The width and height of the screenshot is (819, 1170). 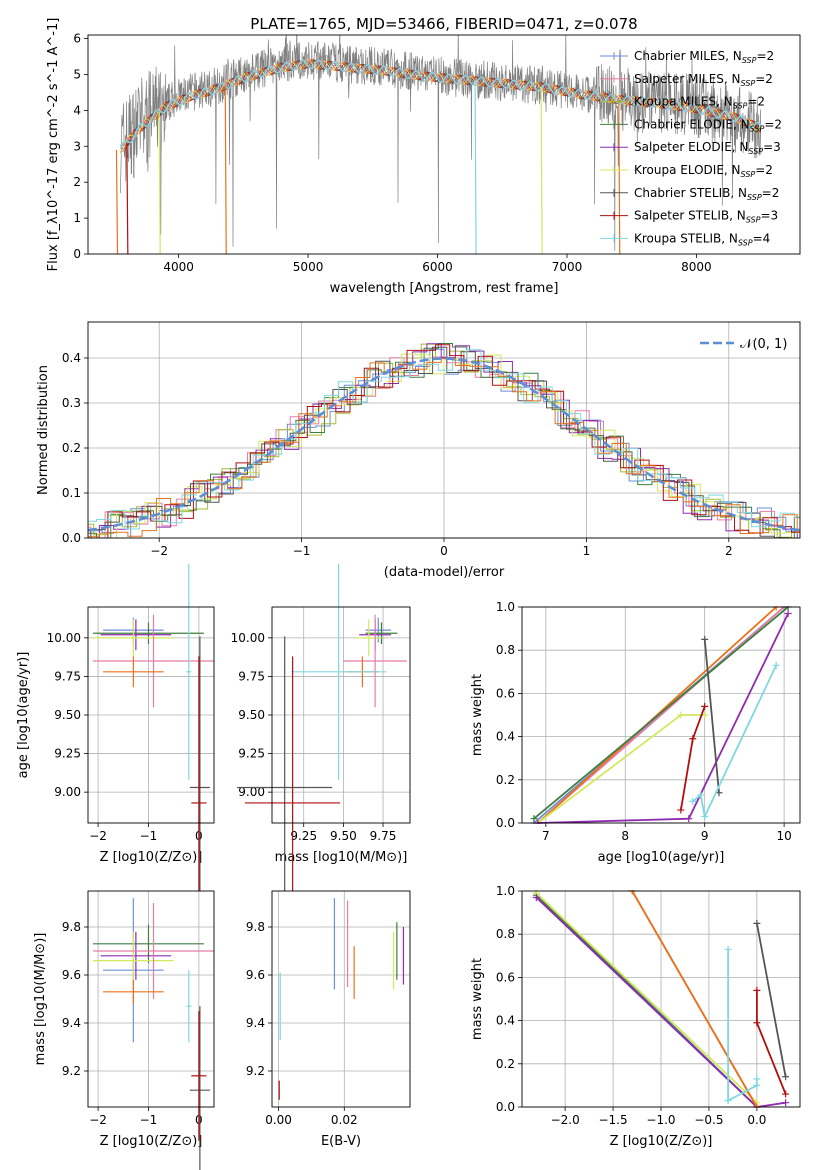 What do you see at coordinates (151, 999) in the screenshot?
I see `mass_vs_Z-frame` at bounding box center [151, 999].